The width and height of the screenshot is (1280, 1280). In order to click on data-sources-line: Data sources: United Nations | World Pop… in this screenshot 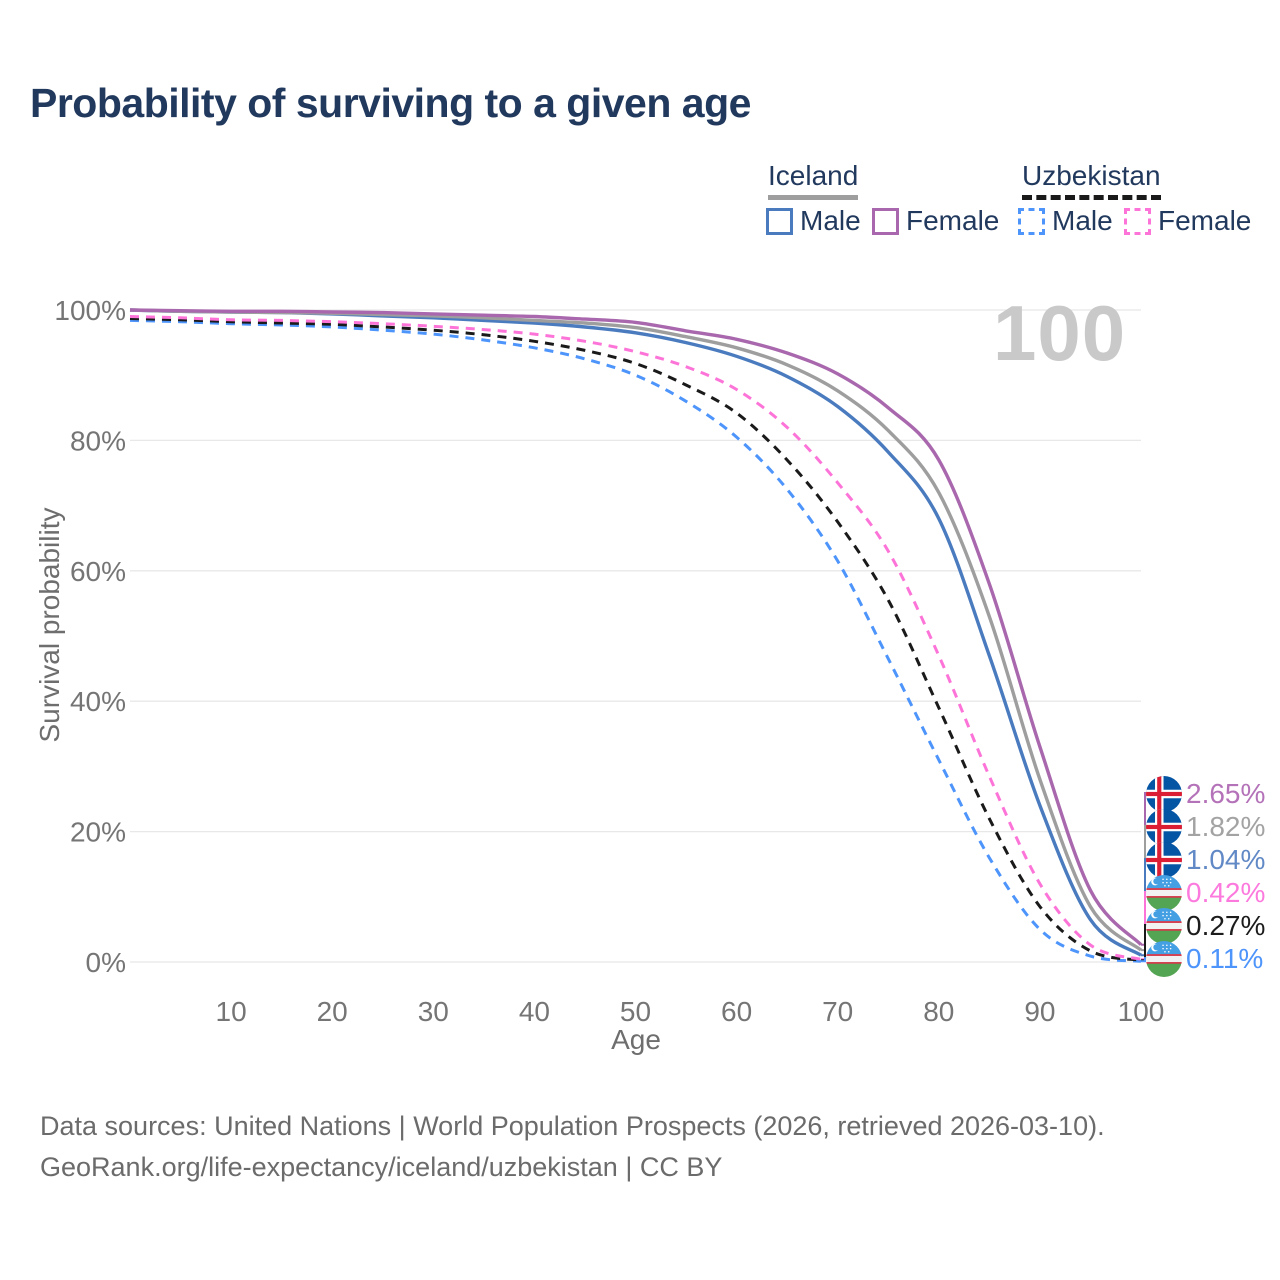, I will do `click(572, 1126)`.